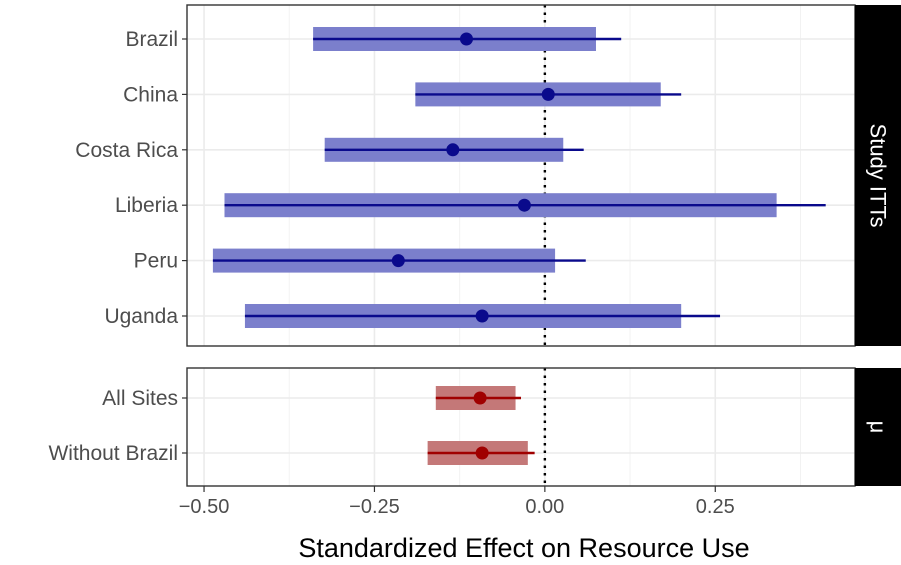 This screenshot has width=901, height=565. Describe the element at coordinates (140, 398) in the screenshot. I see `y-tick-label: All Sites` at that location.